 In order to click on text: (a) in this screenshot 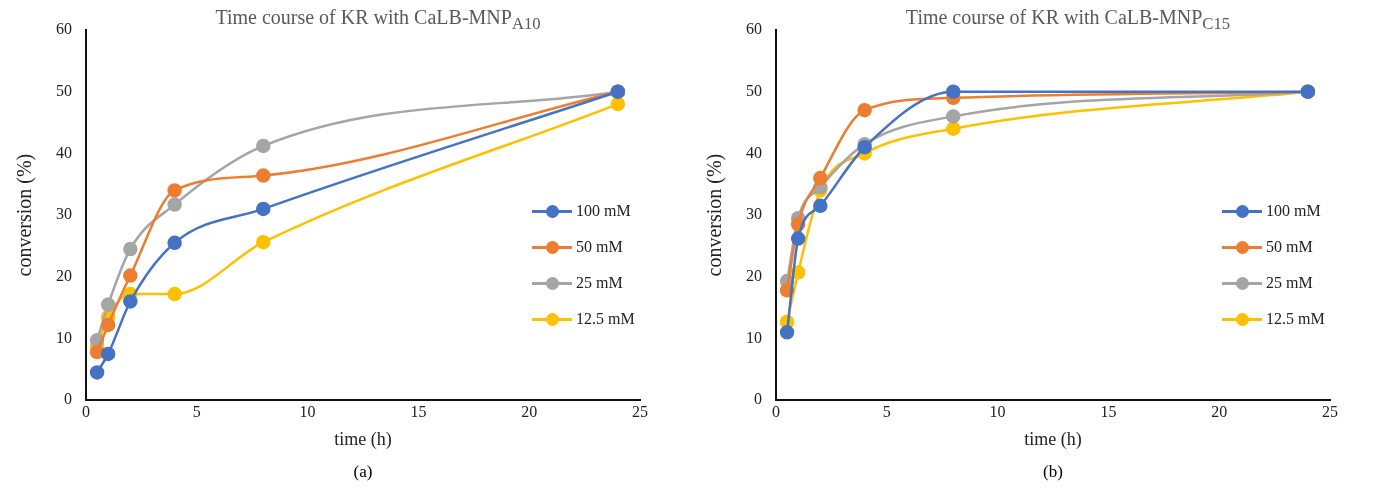, I will do `click(363, 472)`.